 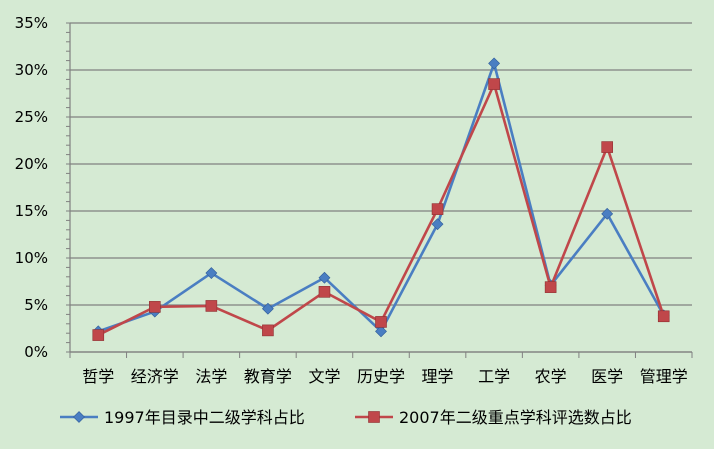 I want to click on x-tick-label: 管理学, so click(x=664, y=376).